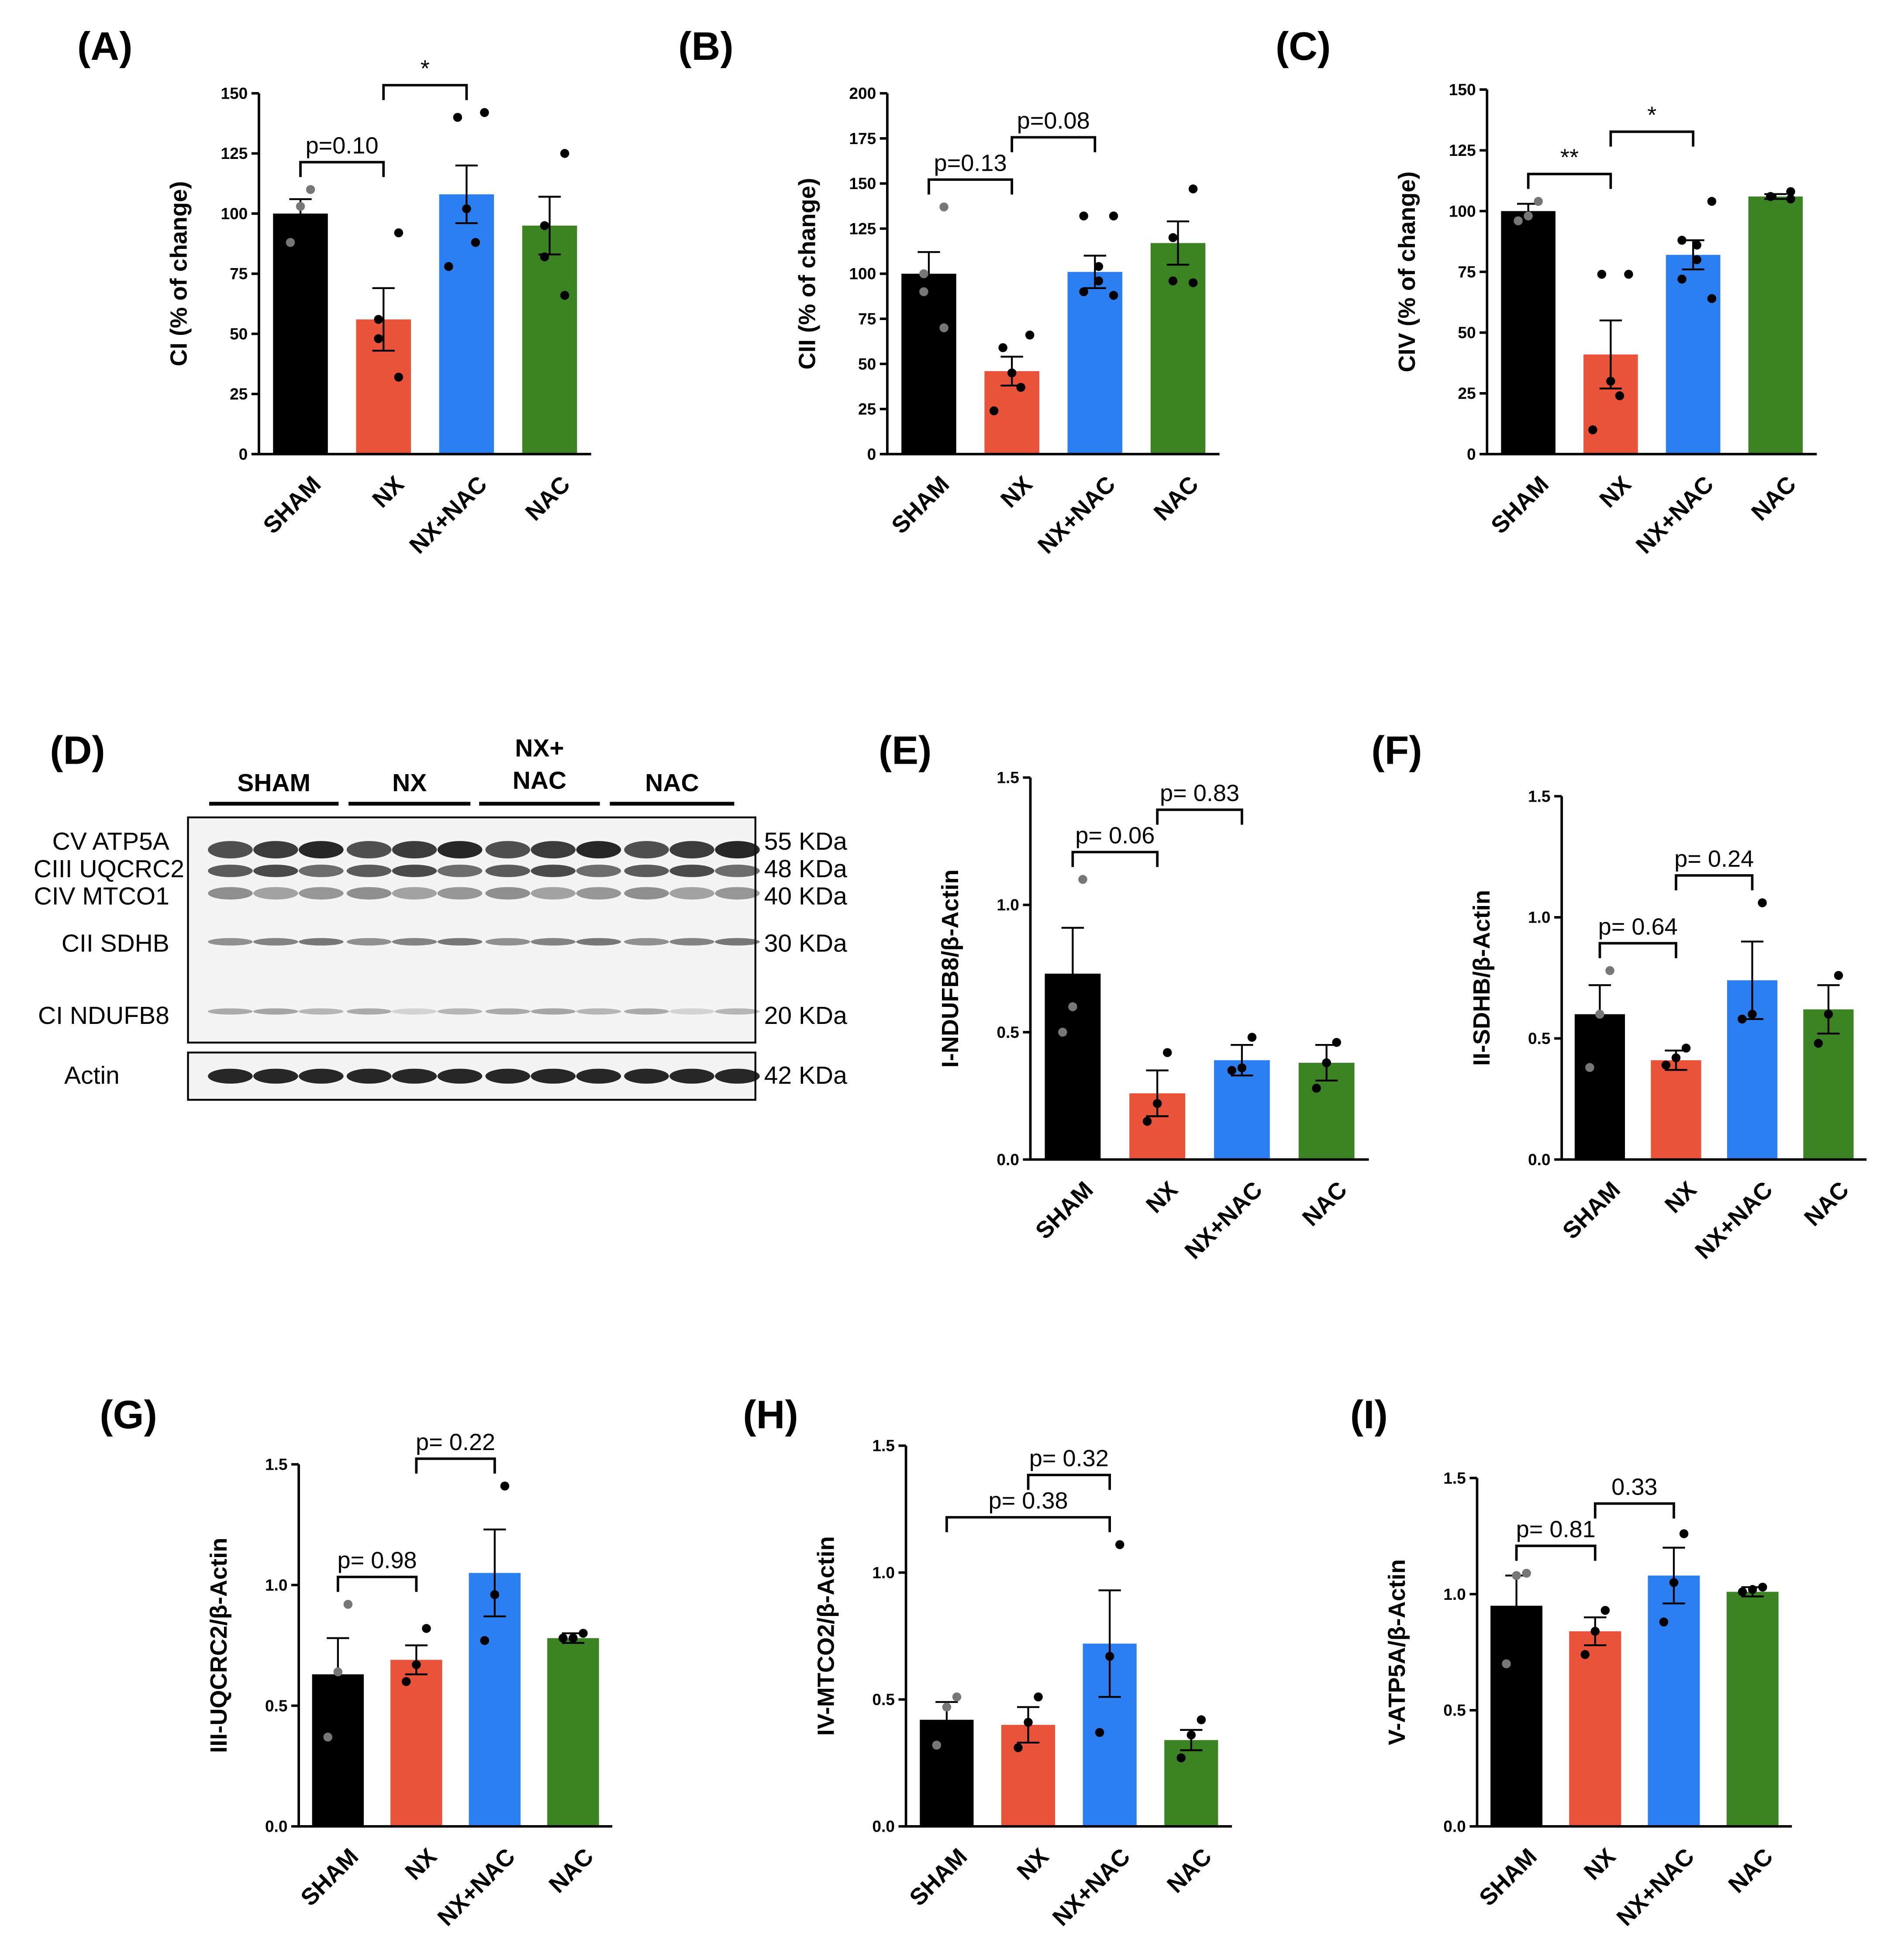 This screenshot has width=1904, height=1957. What do you see at coordinates (1397, 1652) in the screenshot?
I see `y-axis-label: V-ATP5A/β-Actin` at bounding box center [1397, 1652].